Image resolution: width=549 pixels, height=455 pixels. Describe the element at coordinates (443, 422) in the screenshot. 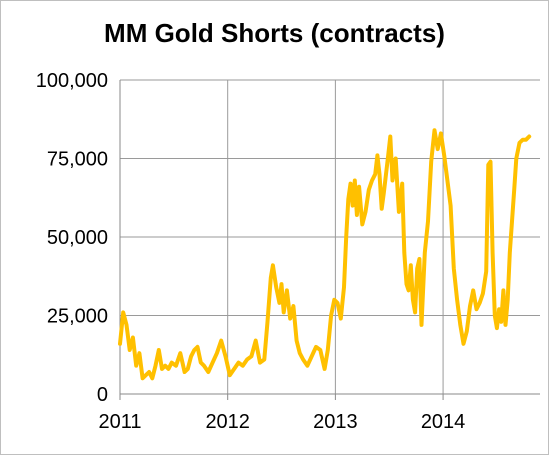

I see `x-tick-label: 2014` at that location.